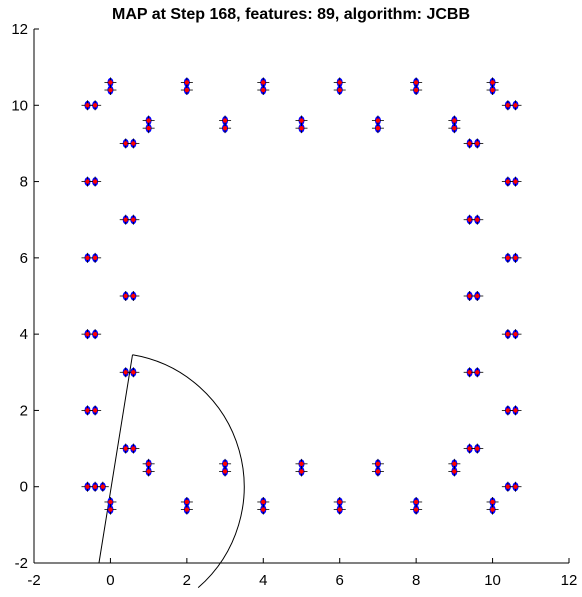  Describe the element at coordinates (21, 563) in the screenshot. I see `y-tick-label: -2` at that location.